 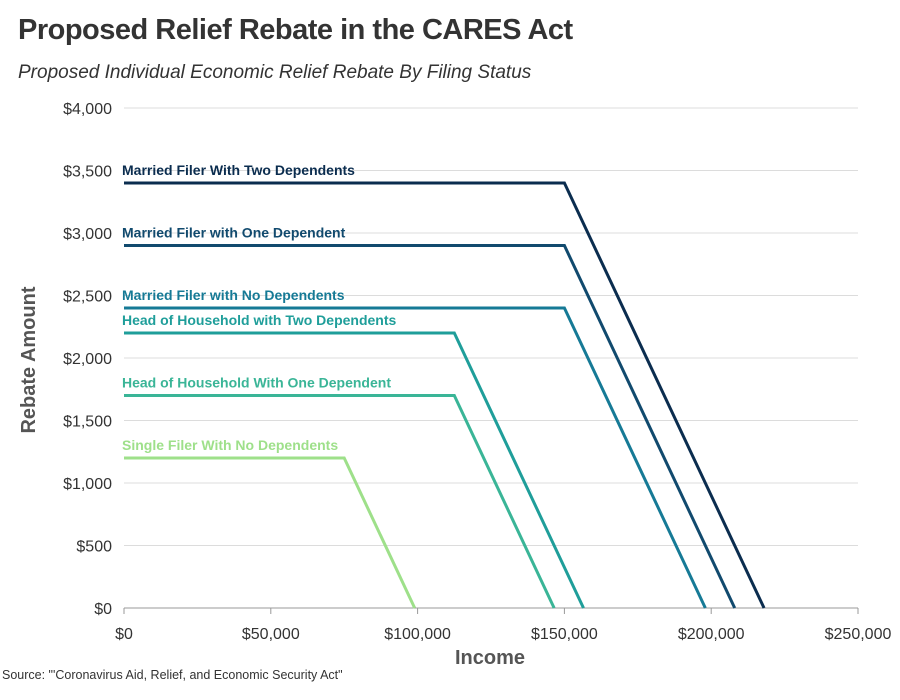 What do you see at coordinates (417, 634) in the screenshot?
I see `x-tick-label: $100,000` at bounding box center [417, 634].